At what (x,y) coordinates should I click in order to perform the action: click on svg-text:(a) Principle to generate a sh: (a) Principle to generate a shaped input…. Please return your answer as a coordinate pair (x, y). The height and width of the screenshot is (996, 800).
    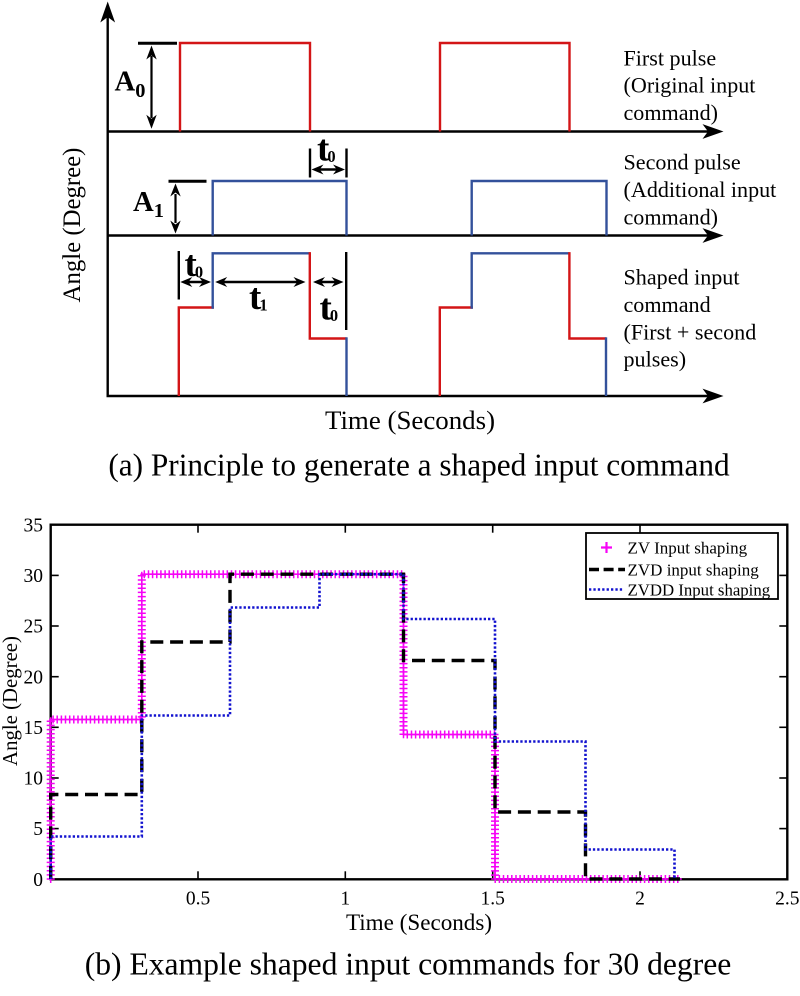
    Looking at the image, I should click on (419, 465).